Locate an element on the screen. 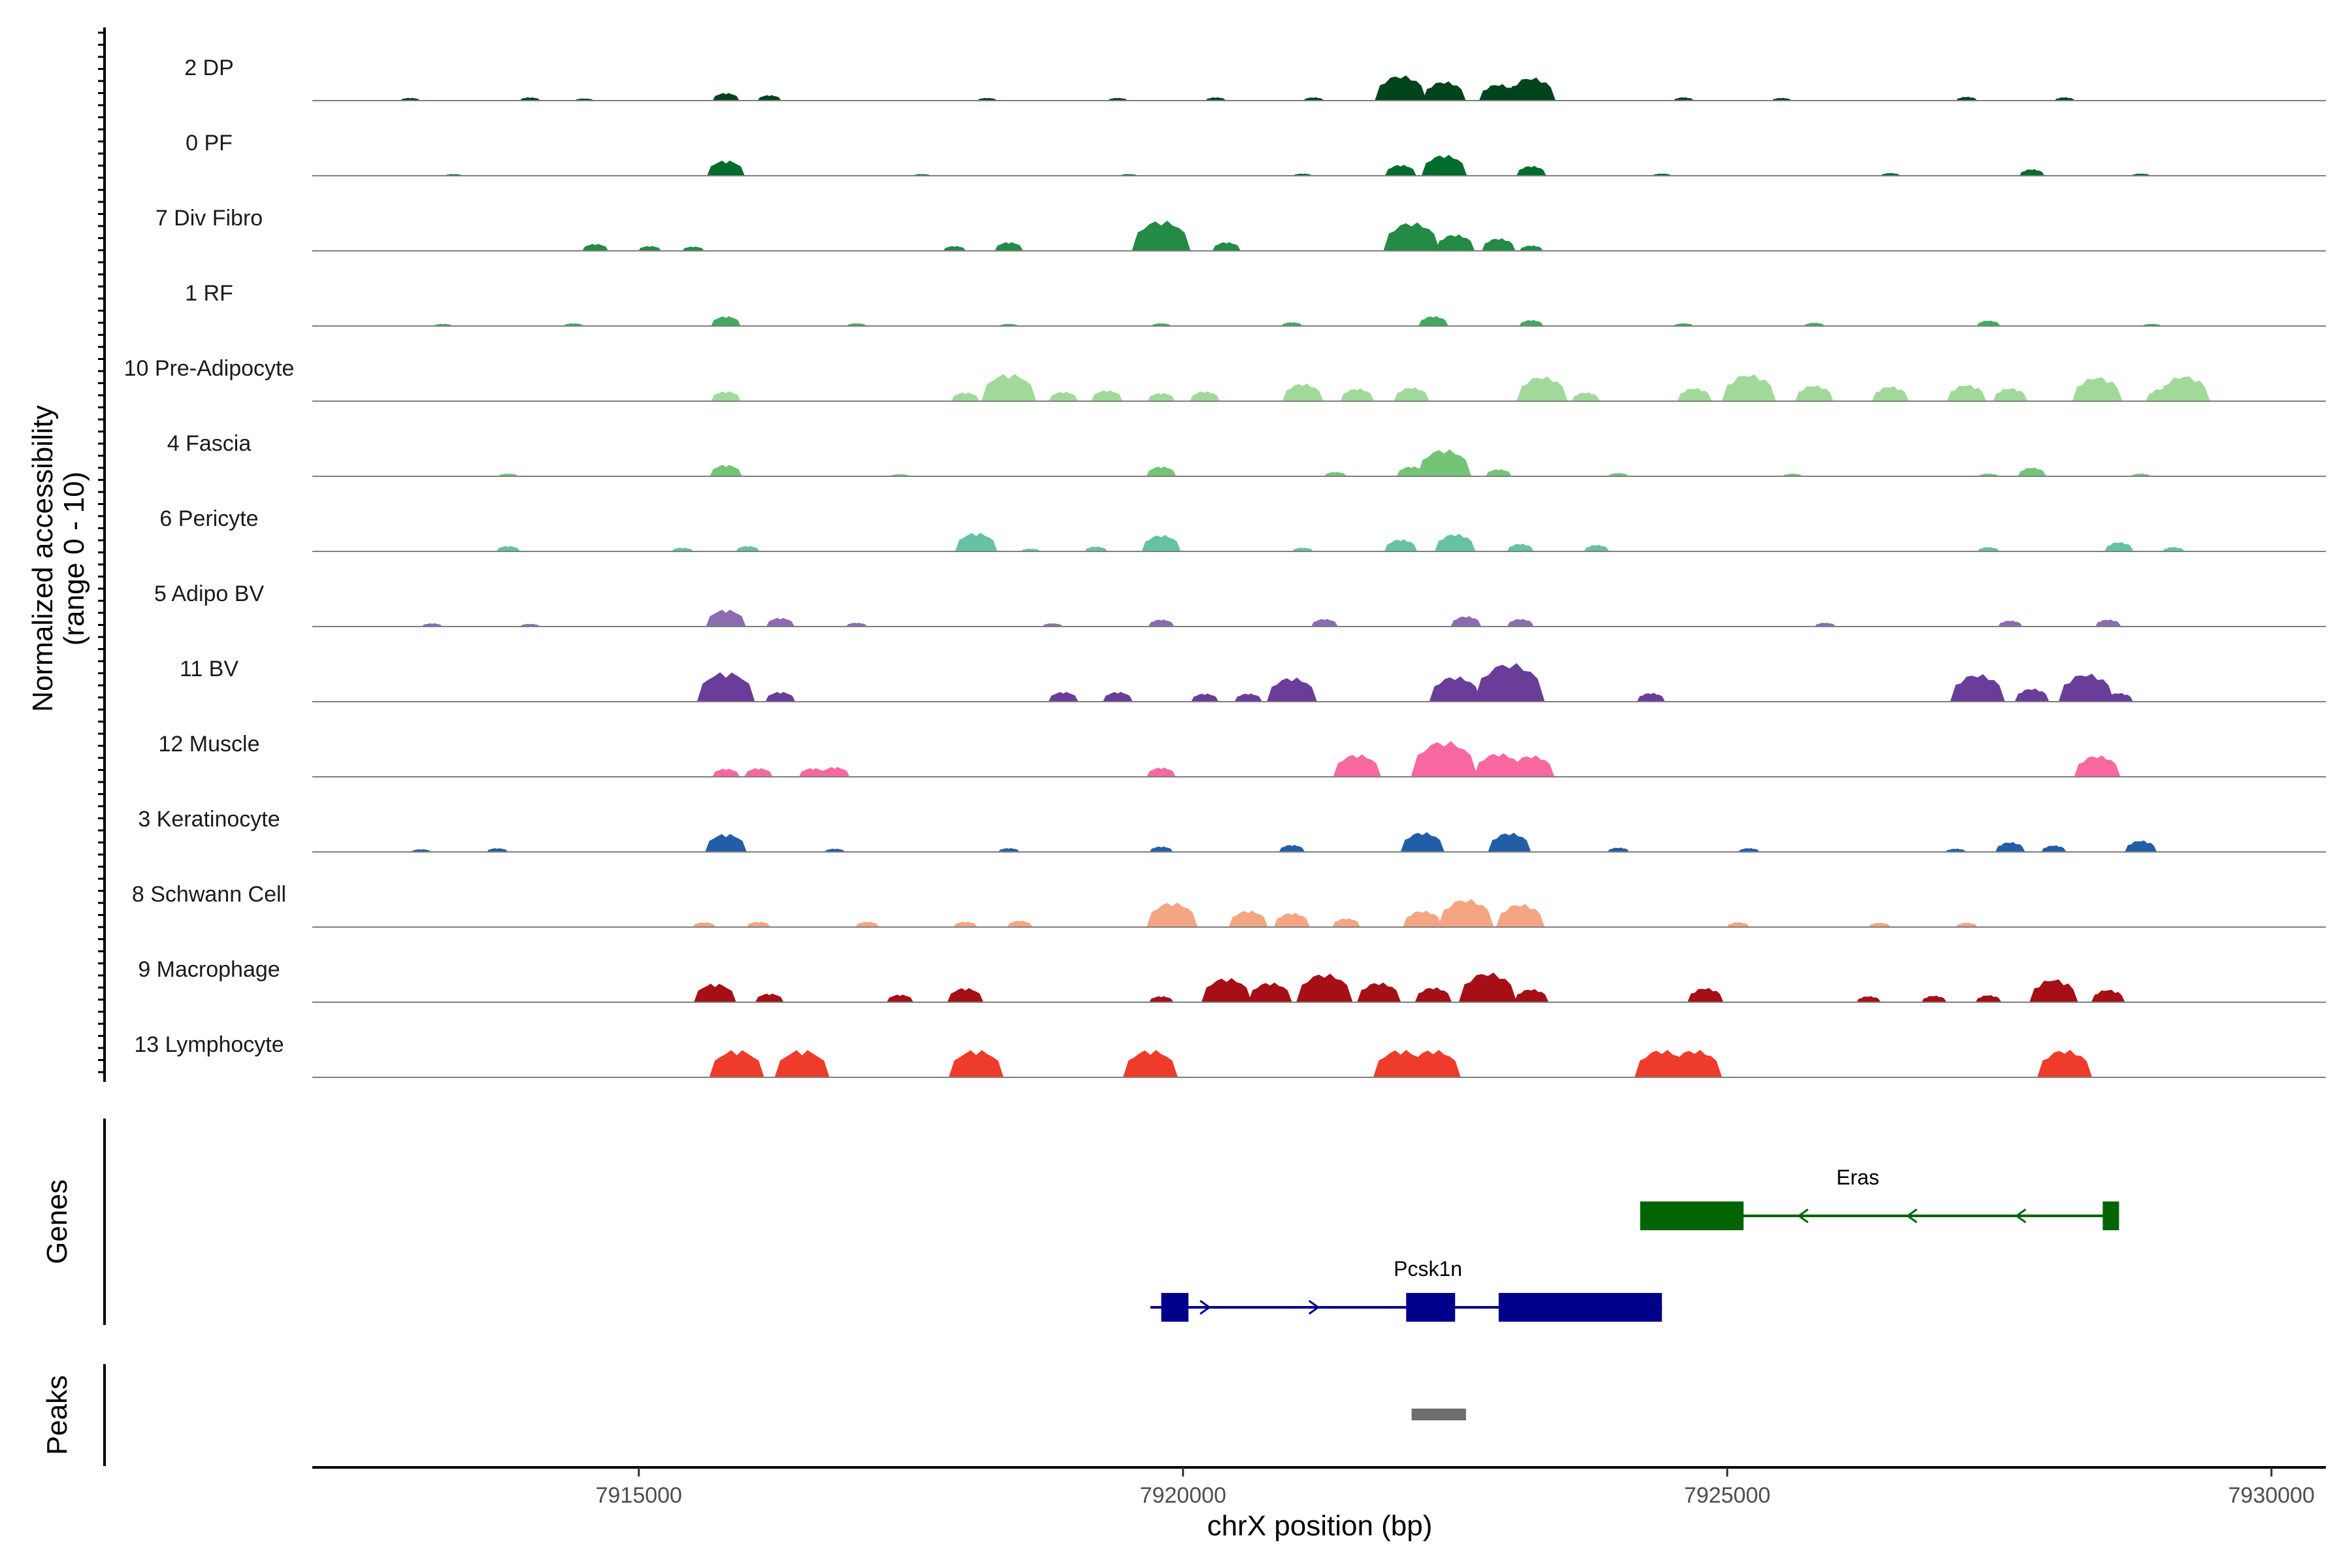 The height and width of the screenshot is (1568, 2352). x-tick-label: 7915000 is located at coordinates (639, 1495).